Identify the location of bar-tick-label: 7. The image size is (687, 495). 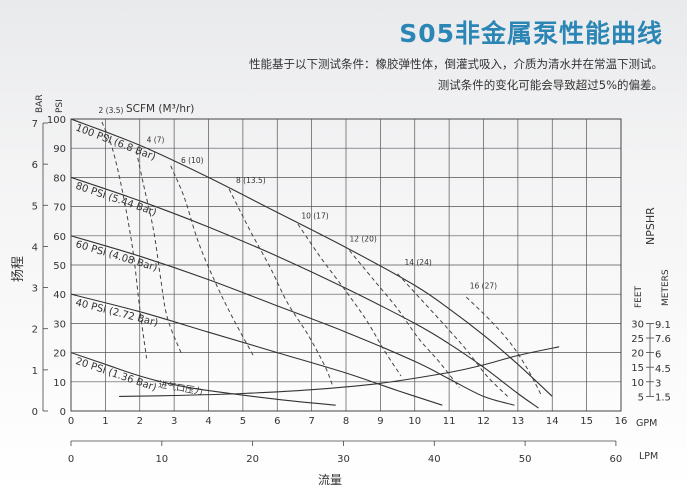
(35, 124).